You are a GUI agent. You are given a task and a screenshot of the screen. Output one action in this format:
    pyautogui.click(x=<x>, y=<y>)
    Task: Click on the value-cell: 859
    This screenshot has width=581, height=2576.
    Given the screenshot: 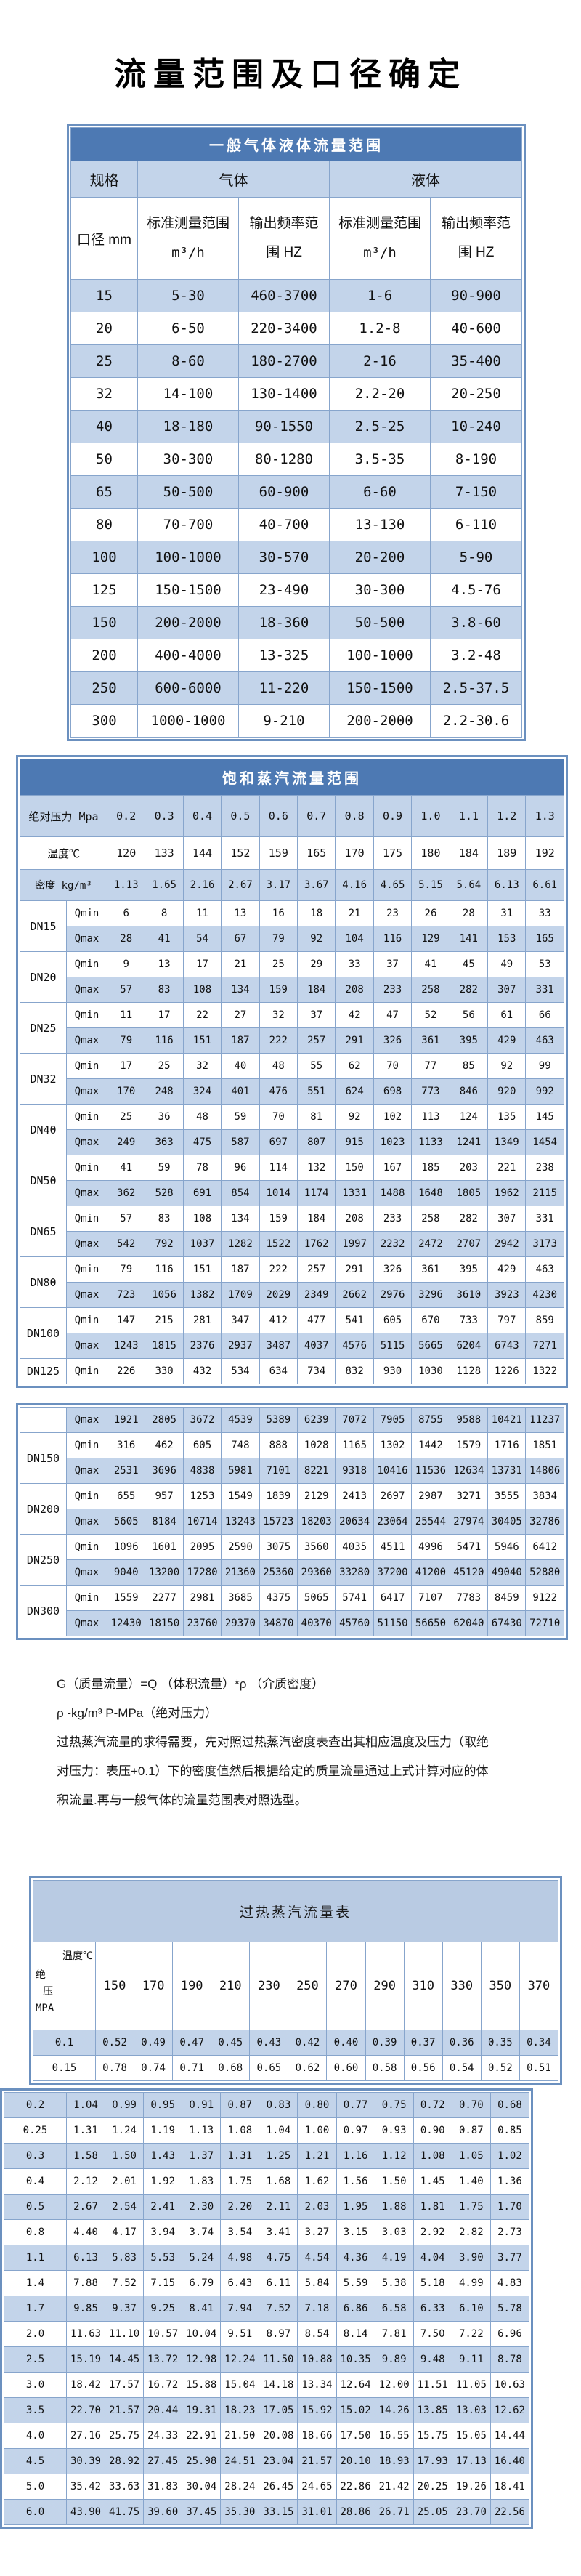 What is the action you would take?
    pyautogui.click(x=544, y=1320)
    